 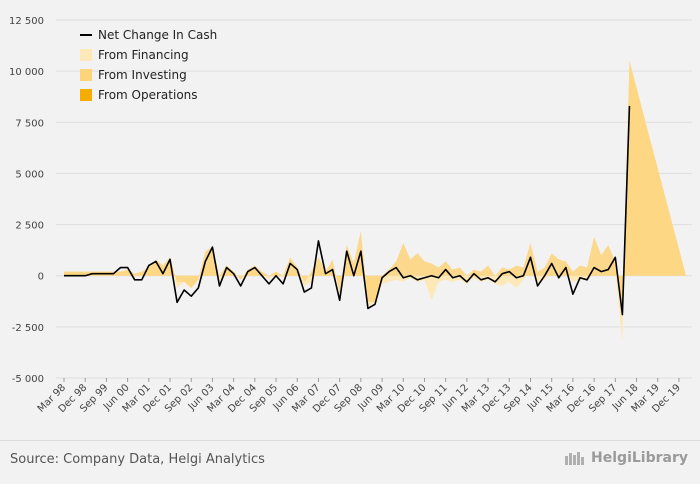 I want to click on y-tick-label: -5 000, so click(x=28, y=379).